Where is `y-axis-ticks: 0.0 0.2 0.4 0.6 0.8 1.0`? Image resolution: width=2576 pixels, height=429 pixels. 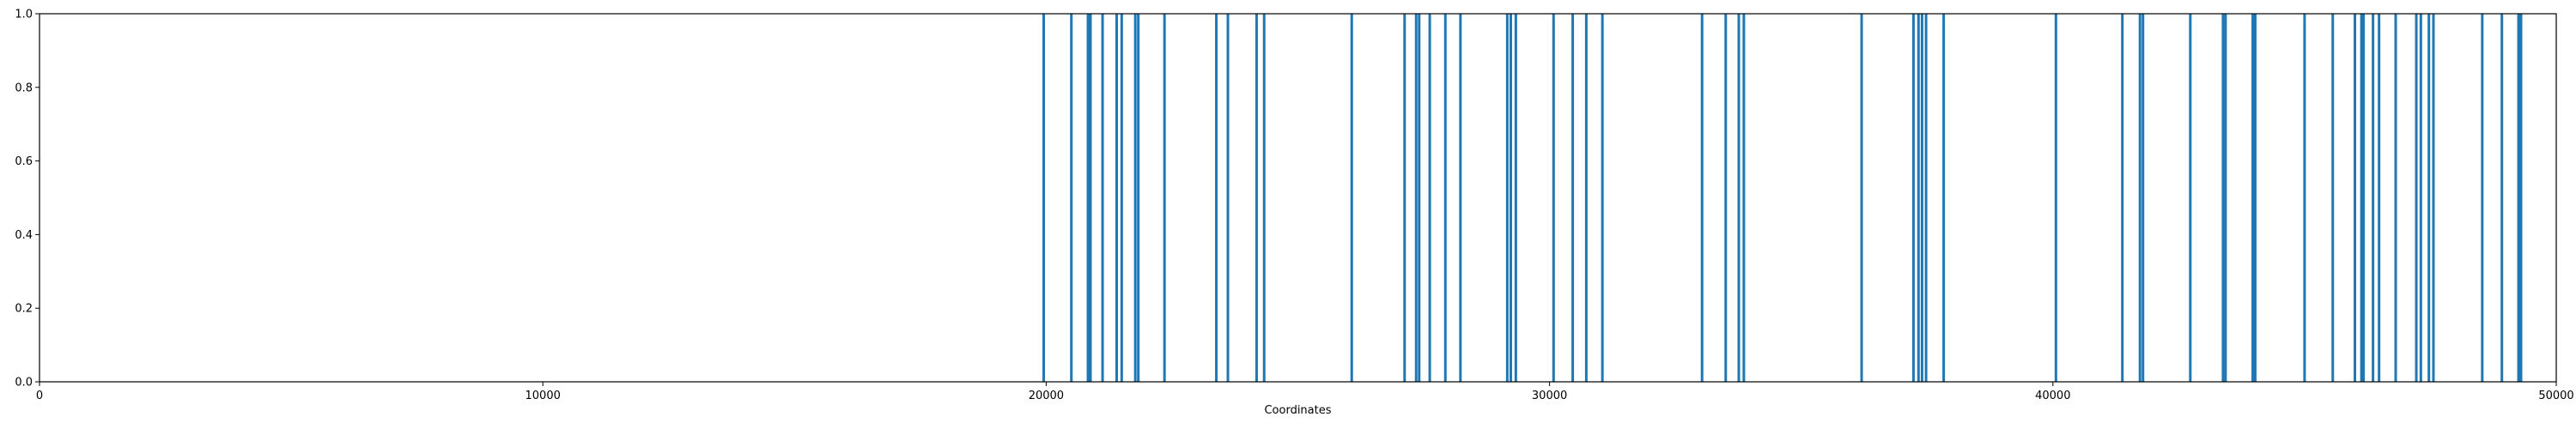
y-axis-ticks: 0.0 0.2 0.4 0.6 0.8 1.0 is located at coordinates (27, 199).